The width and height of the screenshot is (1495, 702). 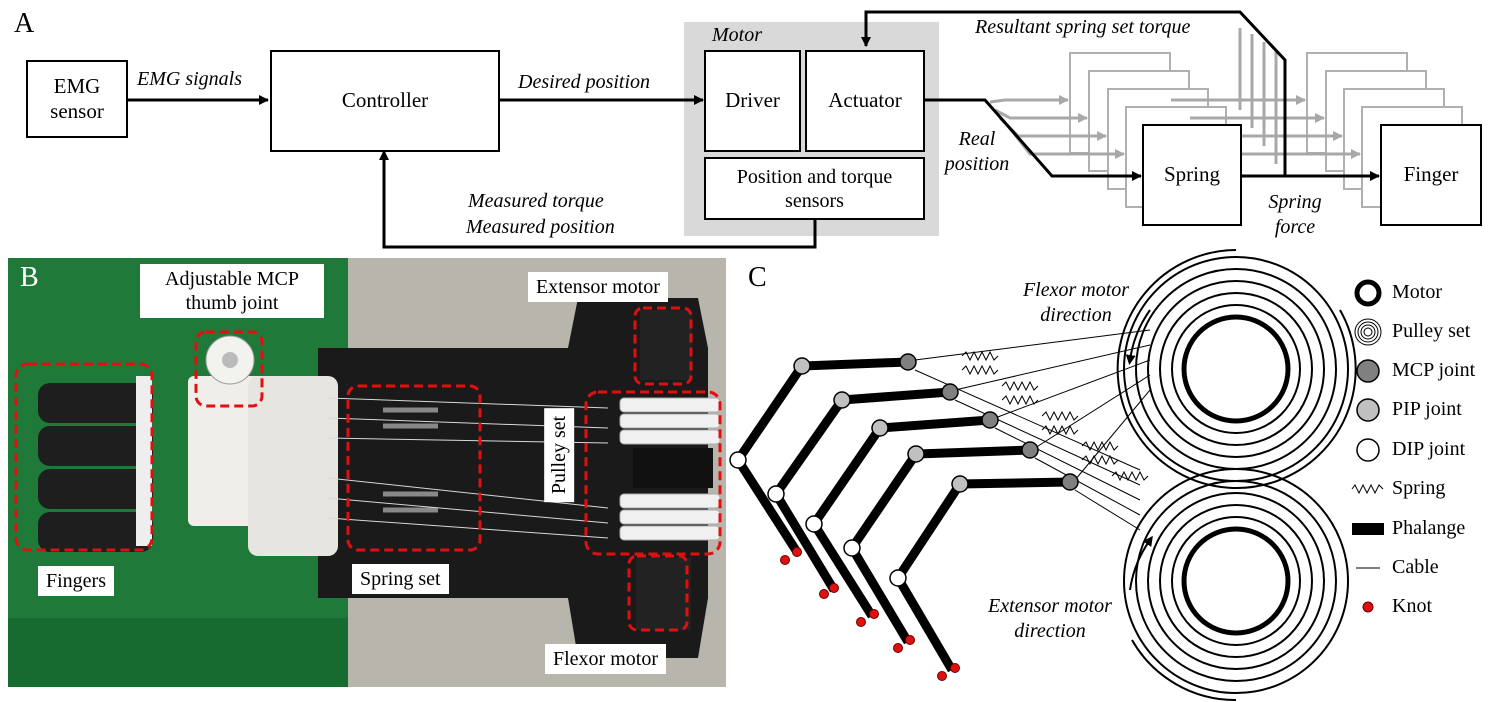 What do you see at coordinates (1050, 631) in the screenshot?
I see `extensor-direction-line-2: direction` at bounding box center [1050, 631].